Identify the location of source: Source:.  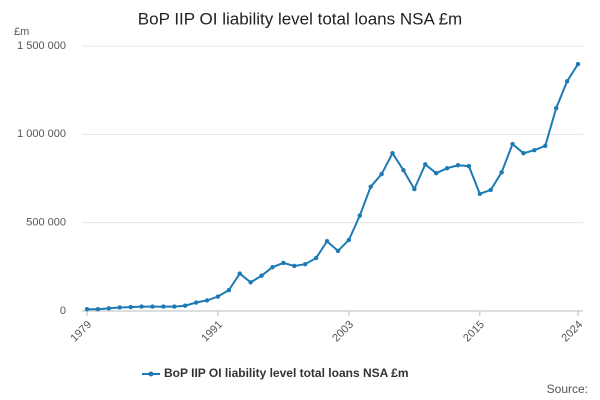
(567, 389).